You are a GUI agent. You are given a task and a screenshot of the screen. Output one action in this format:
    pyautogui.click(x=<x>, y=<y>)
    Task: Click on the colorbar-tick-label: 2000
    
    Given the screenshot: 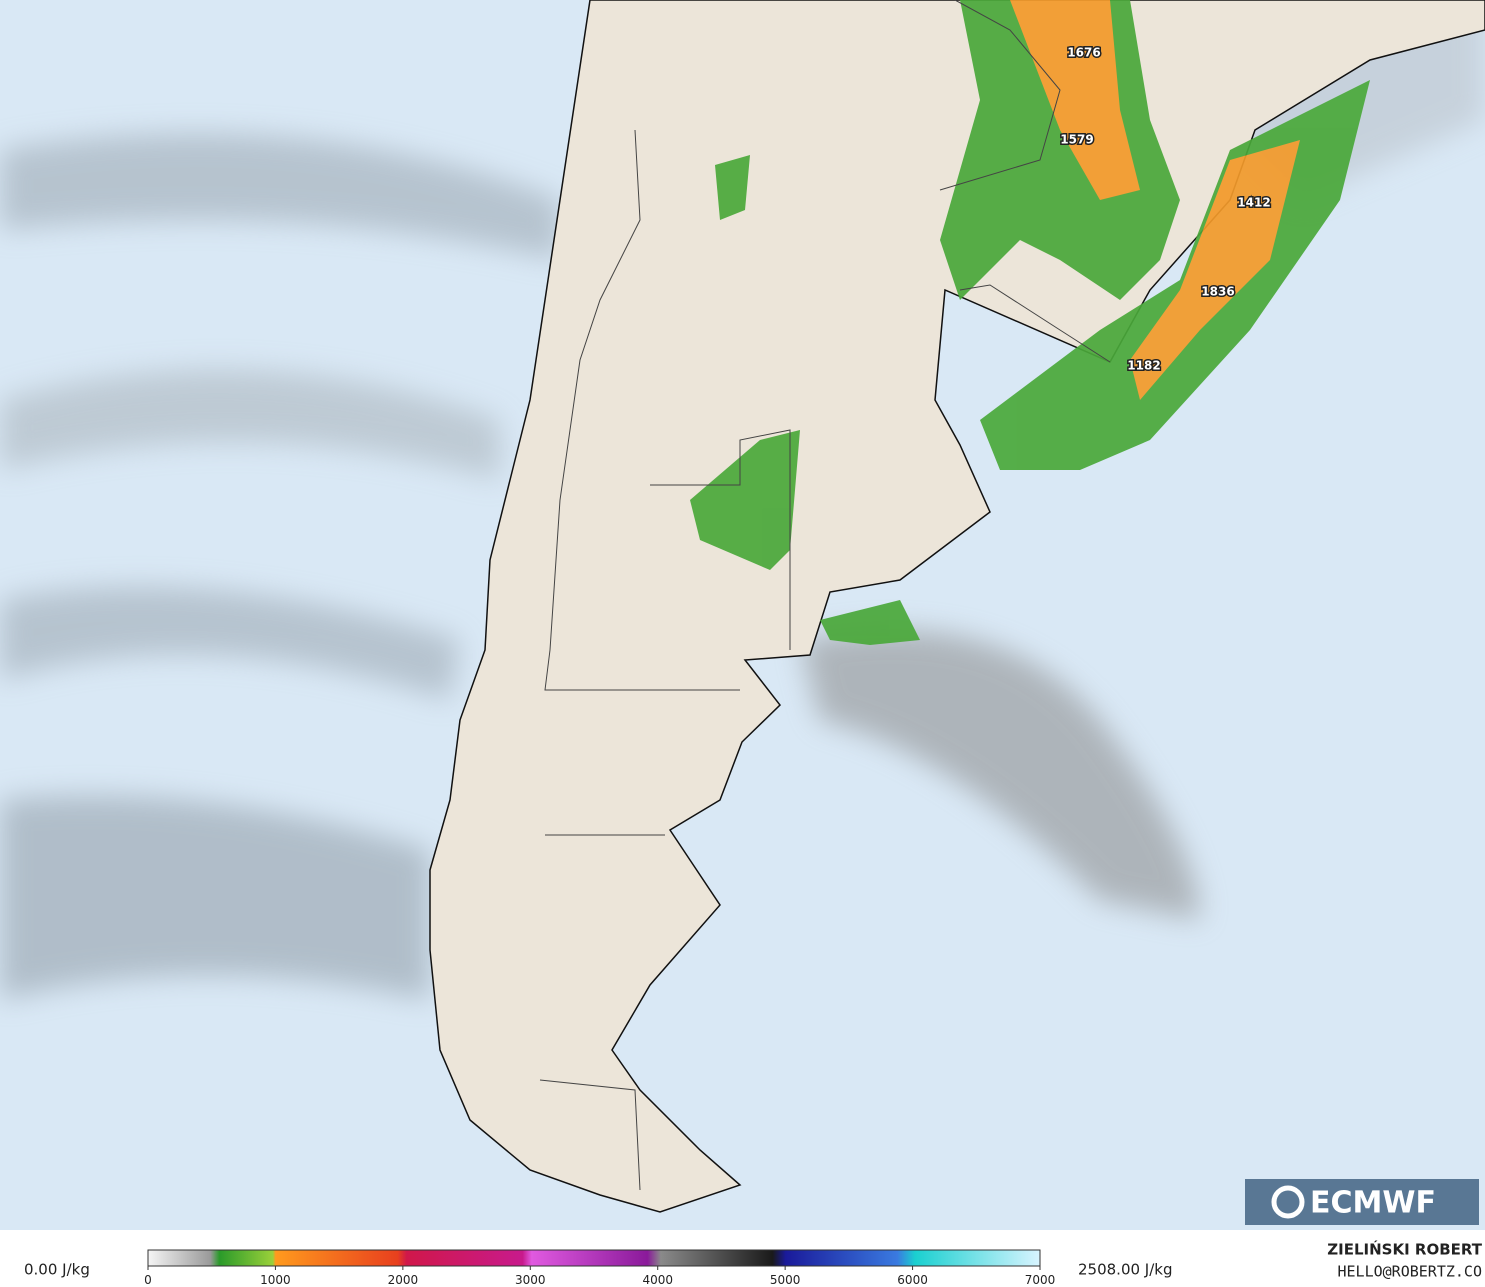 What is the action you would take?
    pyautogui.click(x=403, y=1280)
    